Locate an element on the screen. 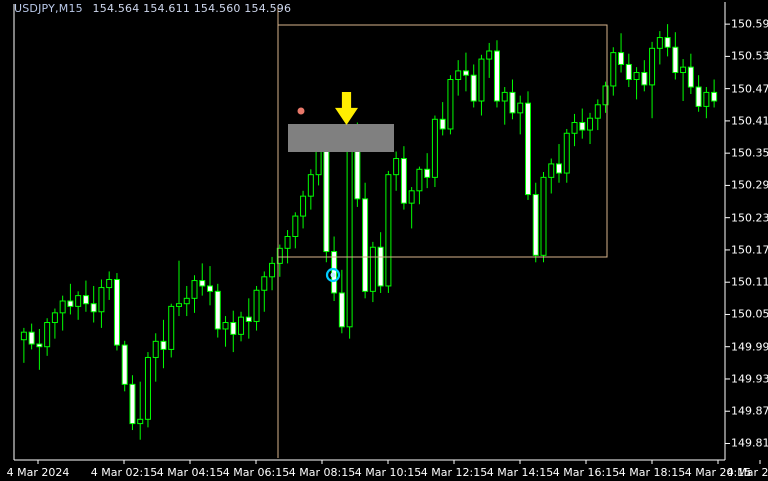 This screenshot has width=768, height=481. supply-zone-box is located at coordinates (341, 138).